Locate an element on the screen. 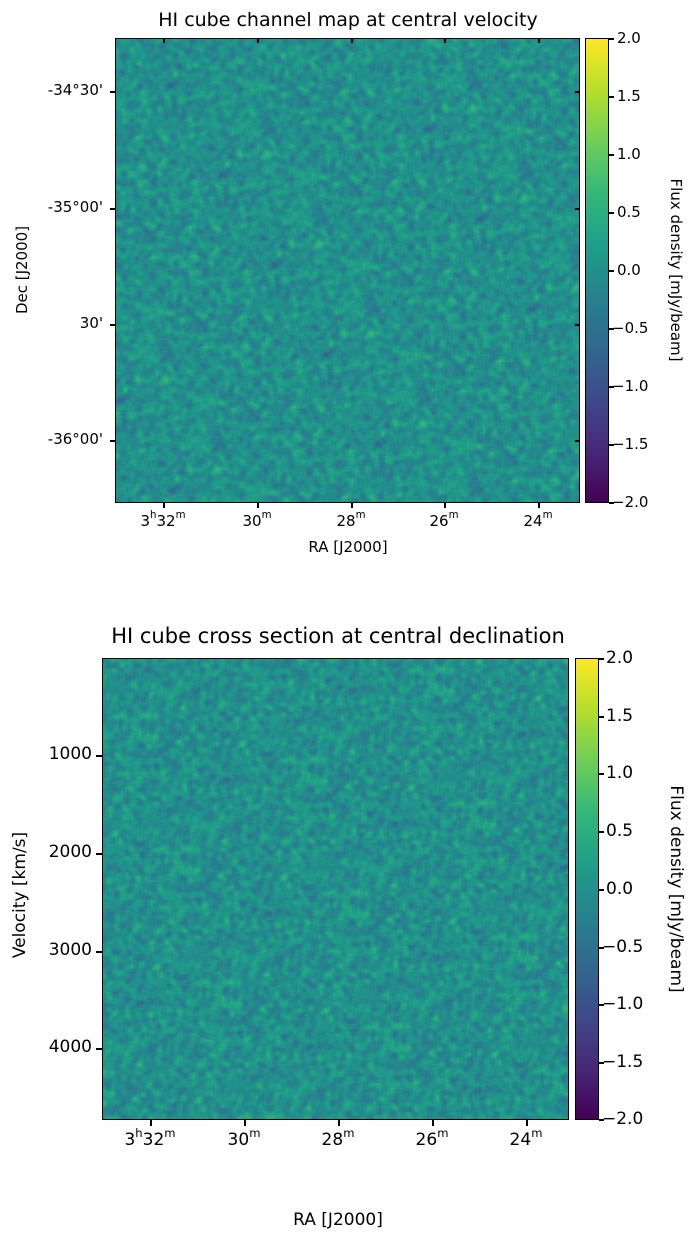 The height and width of the screenshot is (1238, 688). panel1-cbar-tick-label: −1.0 is located at coordinates (630, 386).